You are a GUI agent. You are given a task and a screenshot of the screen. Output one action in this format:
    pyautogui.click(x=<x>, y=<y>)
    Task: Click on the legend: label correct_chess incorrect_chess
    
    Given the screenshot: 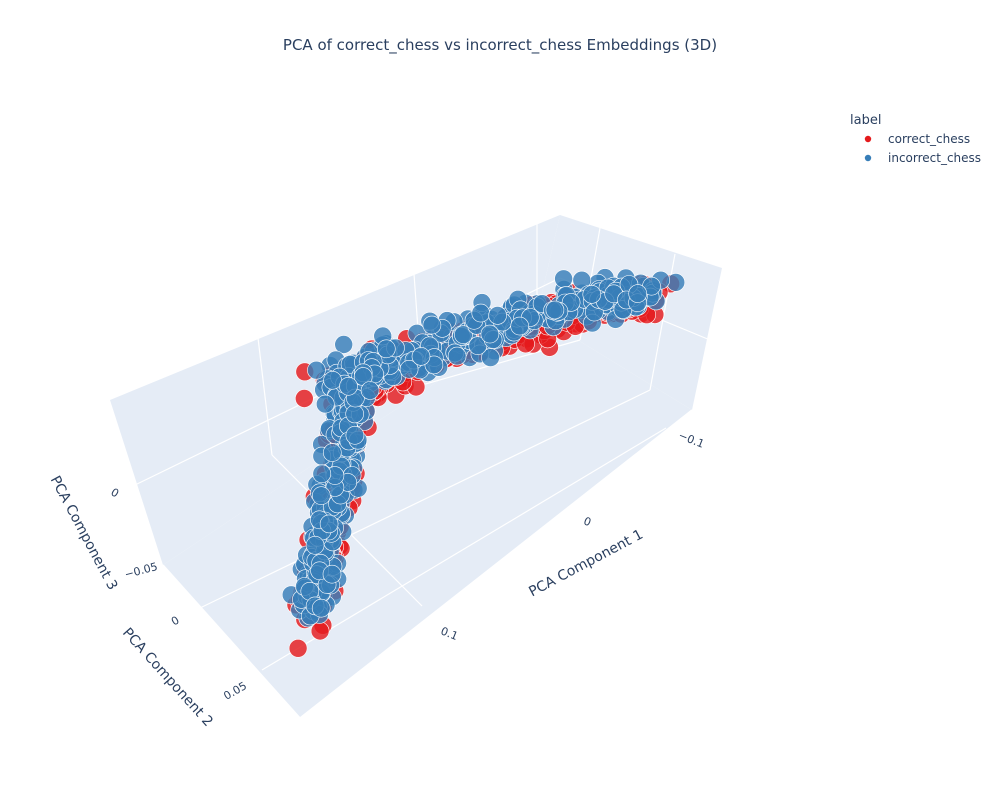 What is the action you would take?
    pyautogui.click(x=915, y=139)
    